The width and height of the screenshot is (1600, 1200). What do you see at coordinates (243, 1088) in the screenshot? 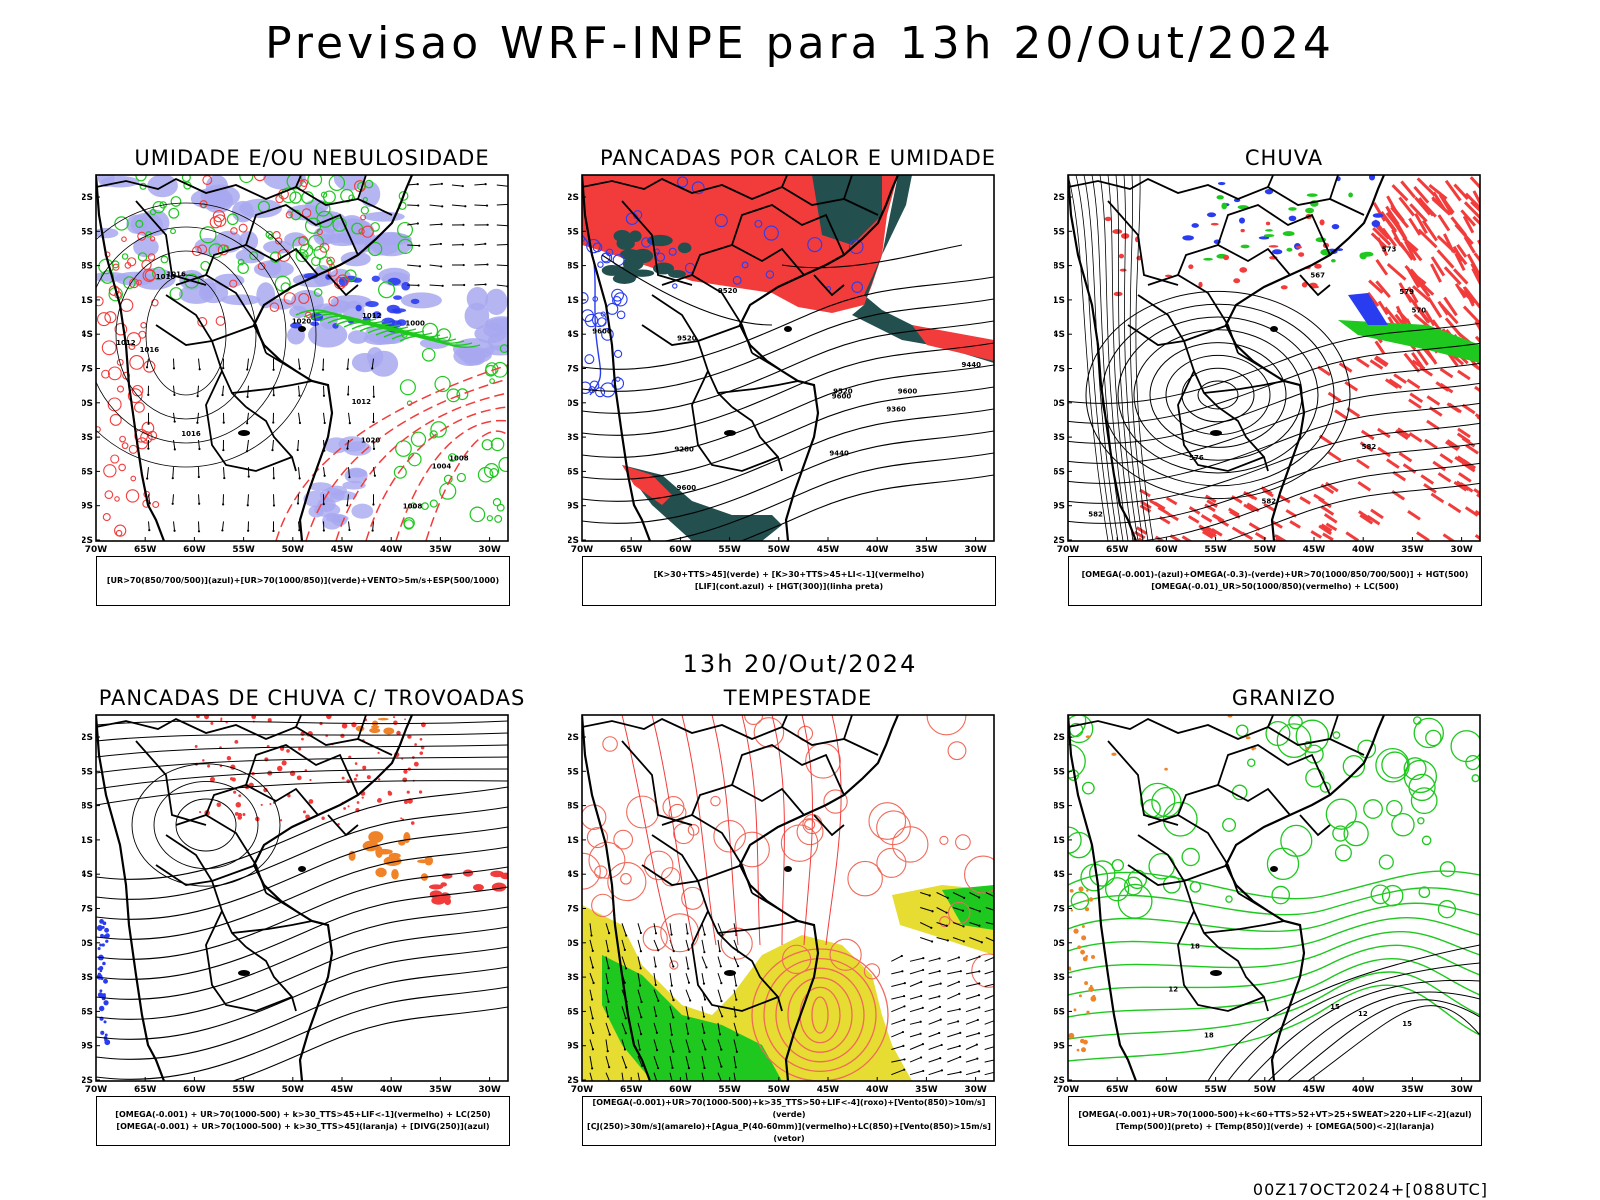
I see `lon-tick-label: 55W` at bounding box center [243, 1088].